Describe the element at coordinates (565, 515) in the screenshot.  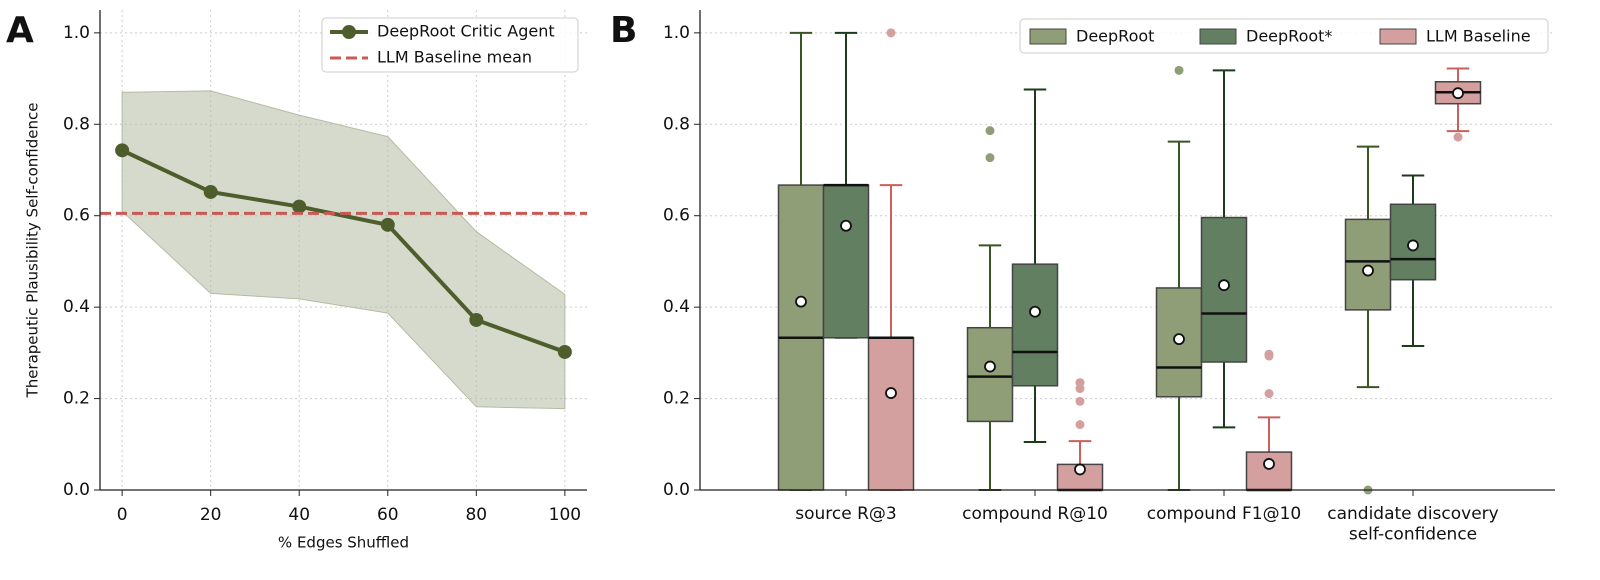
I see `x-tick-label: 100` at that location.